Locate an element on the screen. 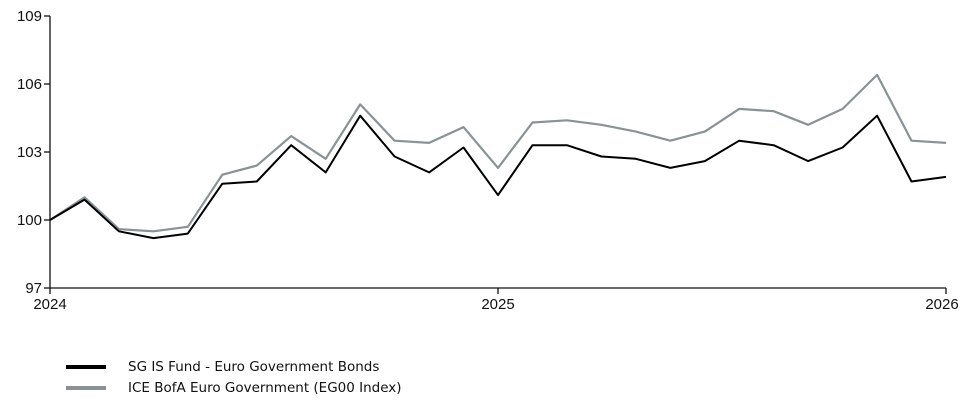 The width and height of the screenshot is (965, 400). x-tick-label: 2025 is located at coordinates (497, 304).